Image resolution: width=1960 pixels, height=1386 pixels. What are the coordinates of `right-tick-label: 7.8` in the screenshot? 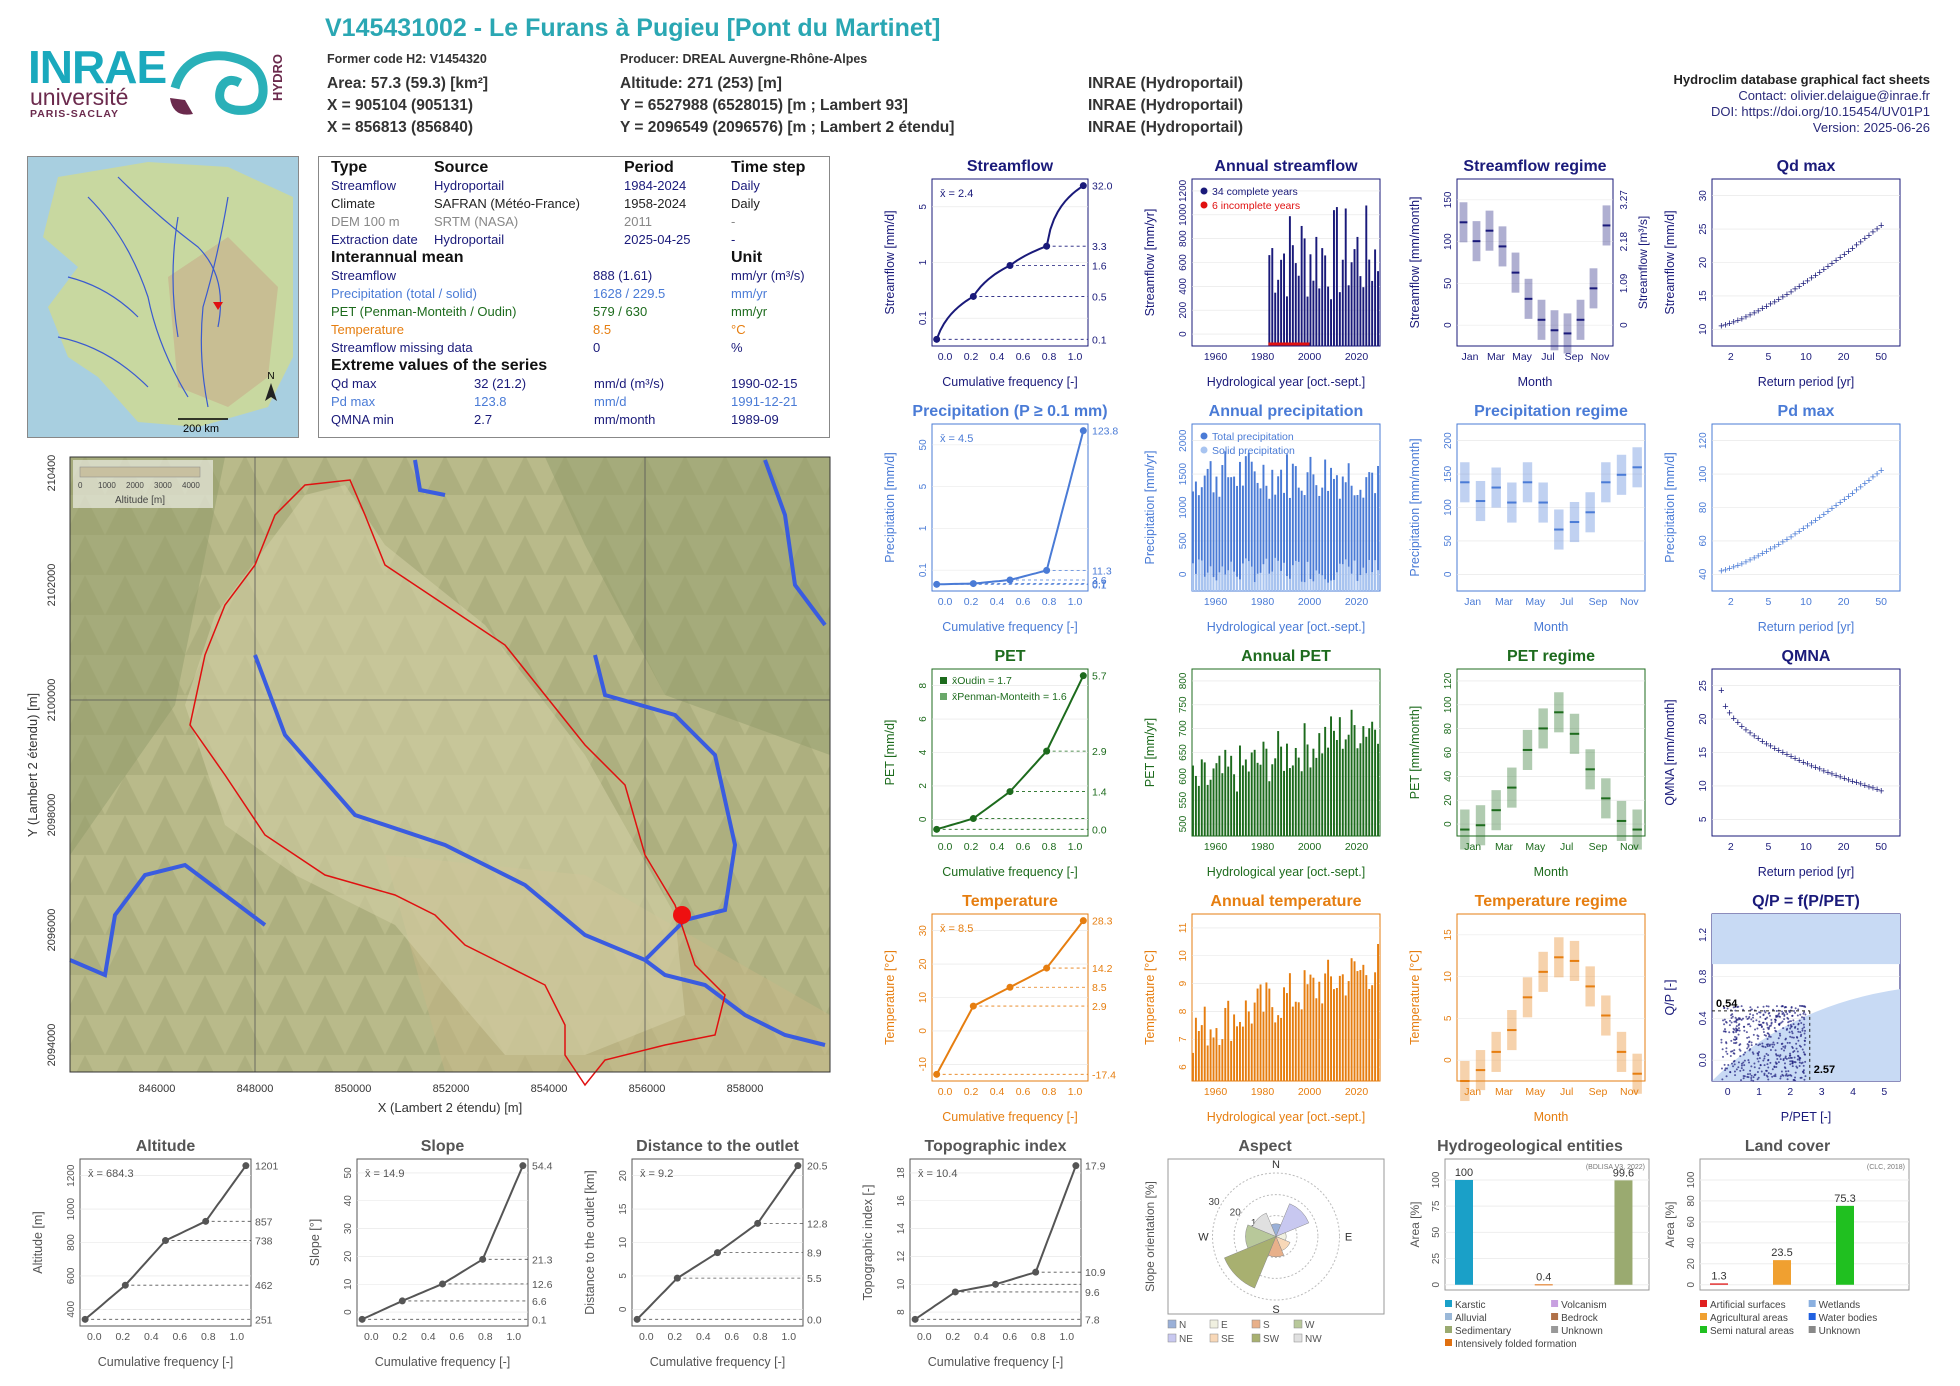 It's located at (1092, 1320).